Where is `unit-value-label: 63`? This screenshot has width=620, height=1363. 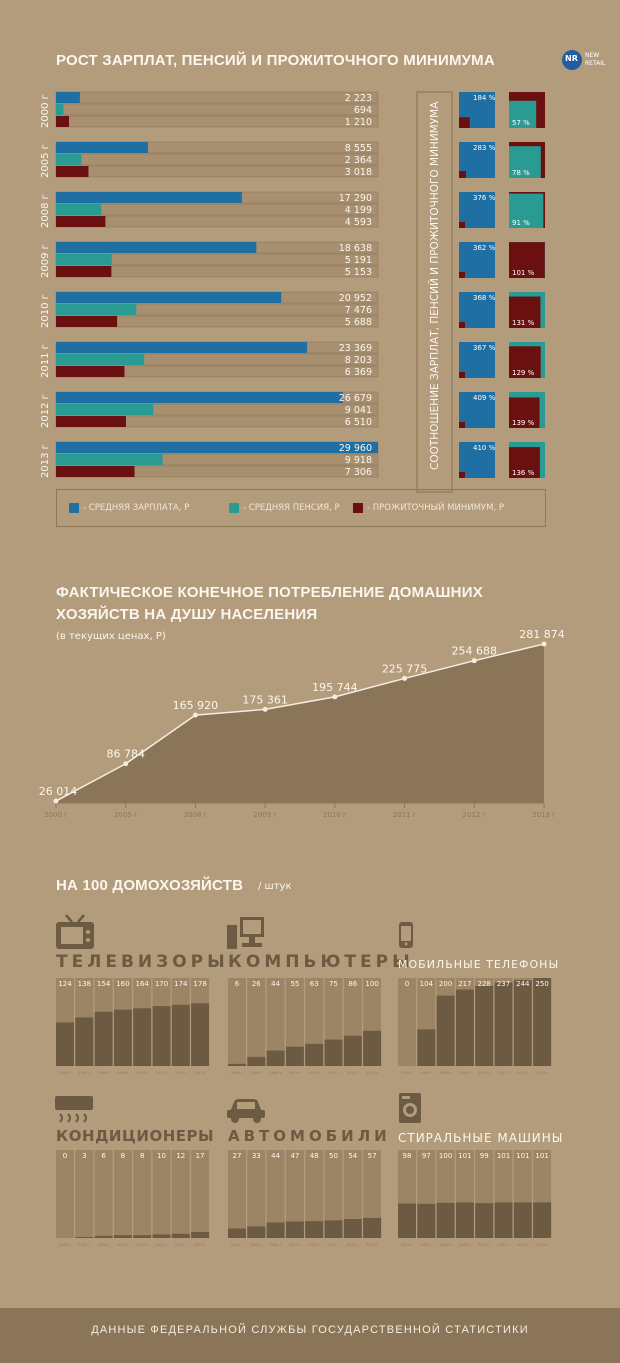 unit-value-label: 63 is located at coordinates (314, 984).